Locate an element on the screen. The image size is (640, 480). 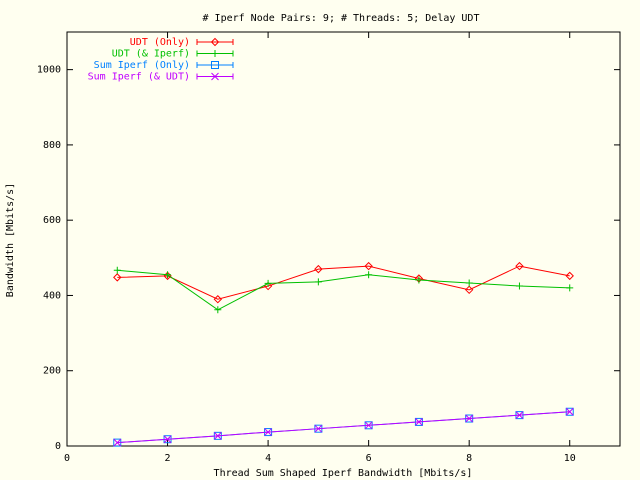
x-tick-label: 0 is located at coordinates (67, 458).